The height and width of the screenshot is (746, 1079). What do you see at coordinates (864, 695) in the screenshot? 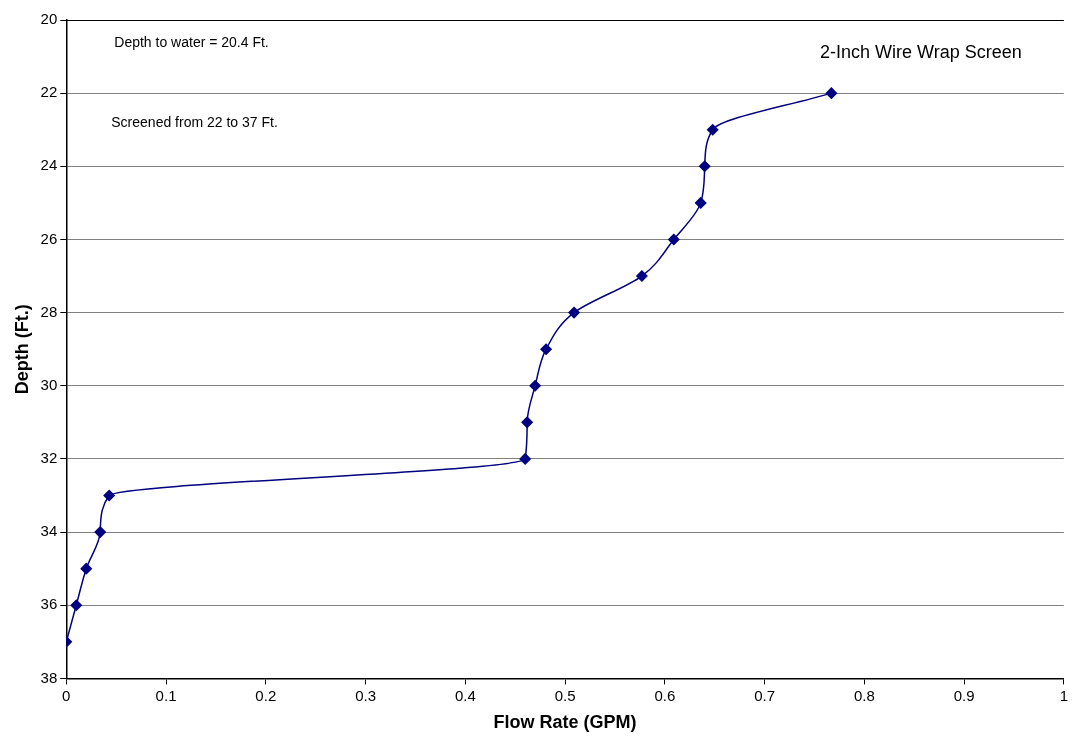
I see `x-tick-label: 0.8` at bounding box center [864, 695].